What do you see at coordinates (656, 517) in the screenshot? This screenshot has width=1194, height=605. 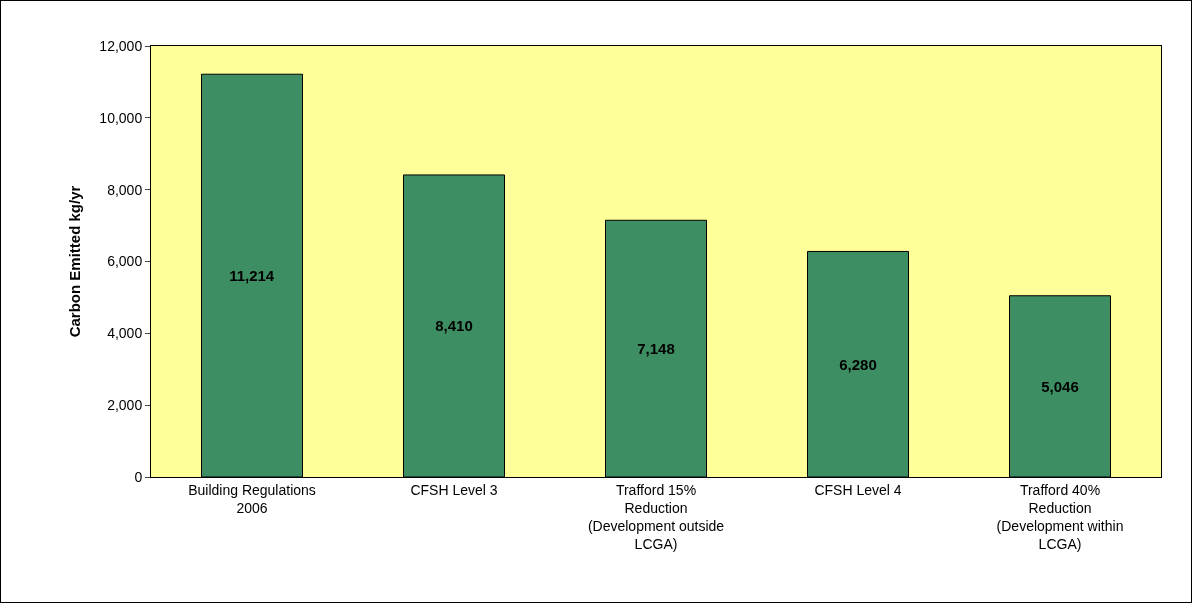 I see `x-tick-label: Trafford 15% Reduction (Development outside LCGA)` at bounding box center [656, 517].